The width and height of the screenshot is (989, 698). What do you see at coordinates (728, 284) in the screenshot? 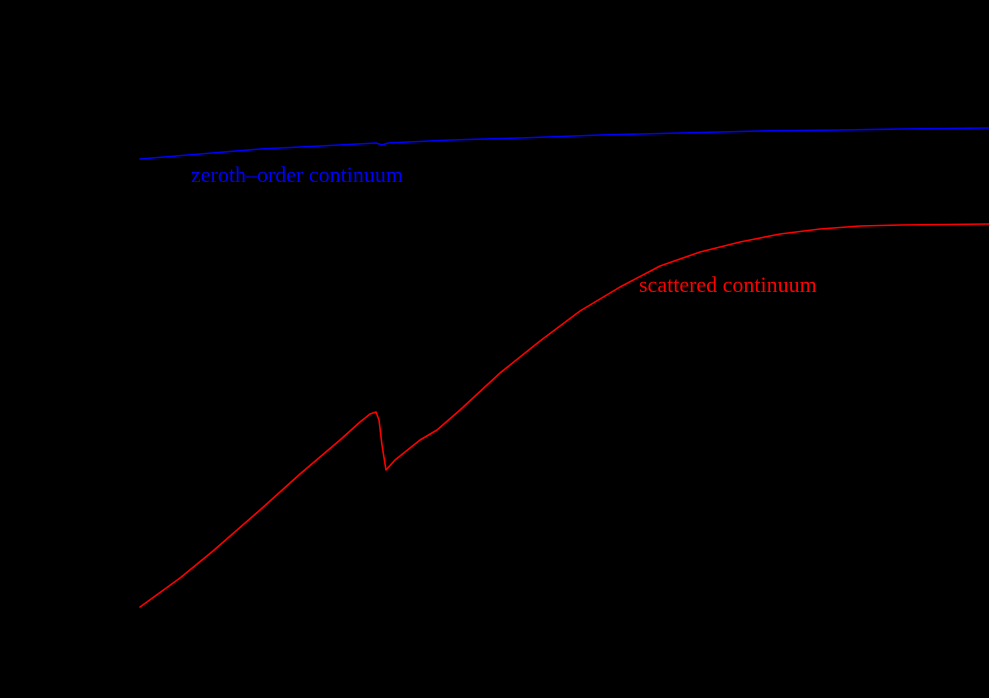
I see `scattered-continuum-label: scattered continuum` at bounding box center [728, 284].